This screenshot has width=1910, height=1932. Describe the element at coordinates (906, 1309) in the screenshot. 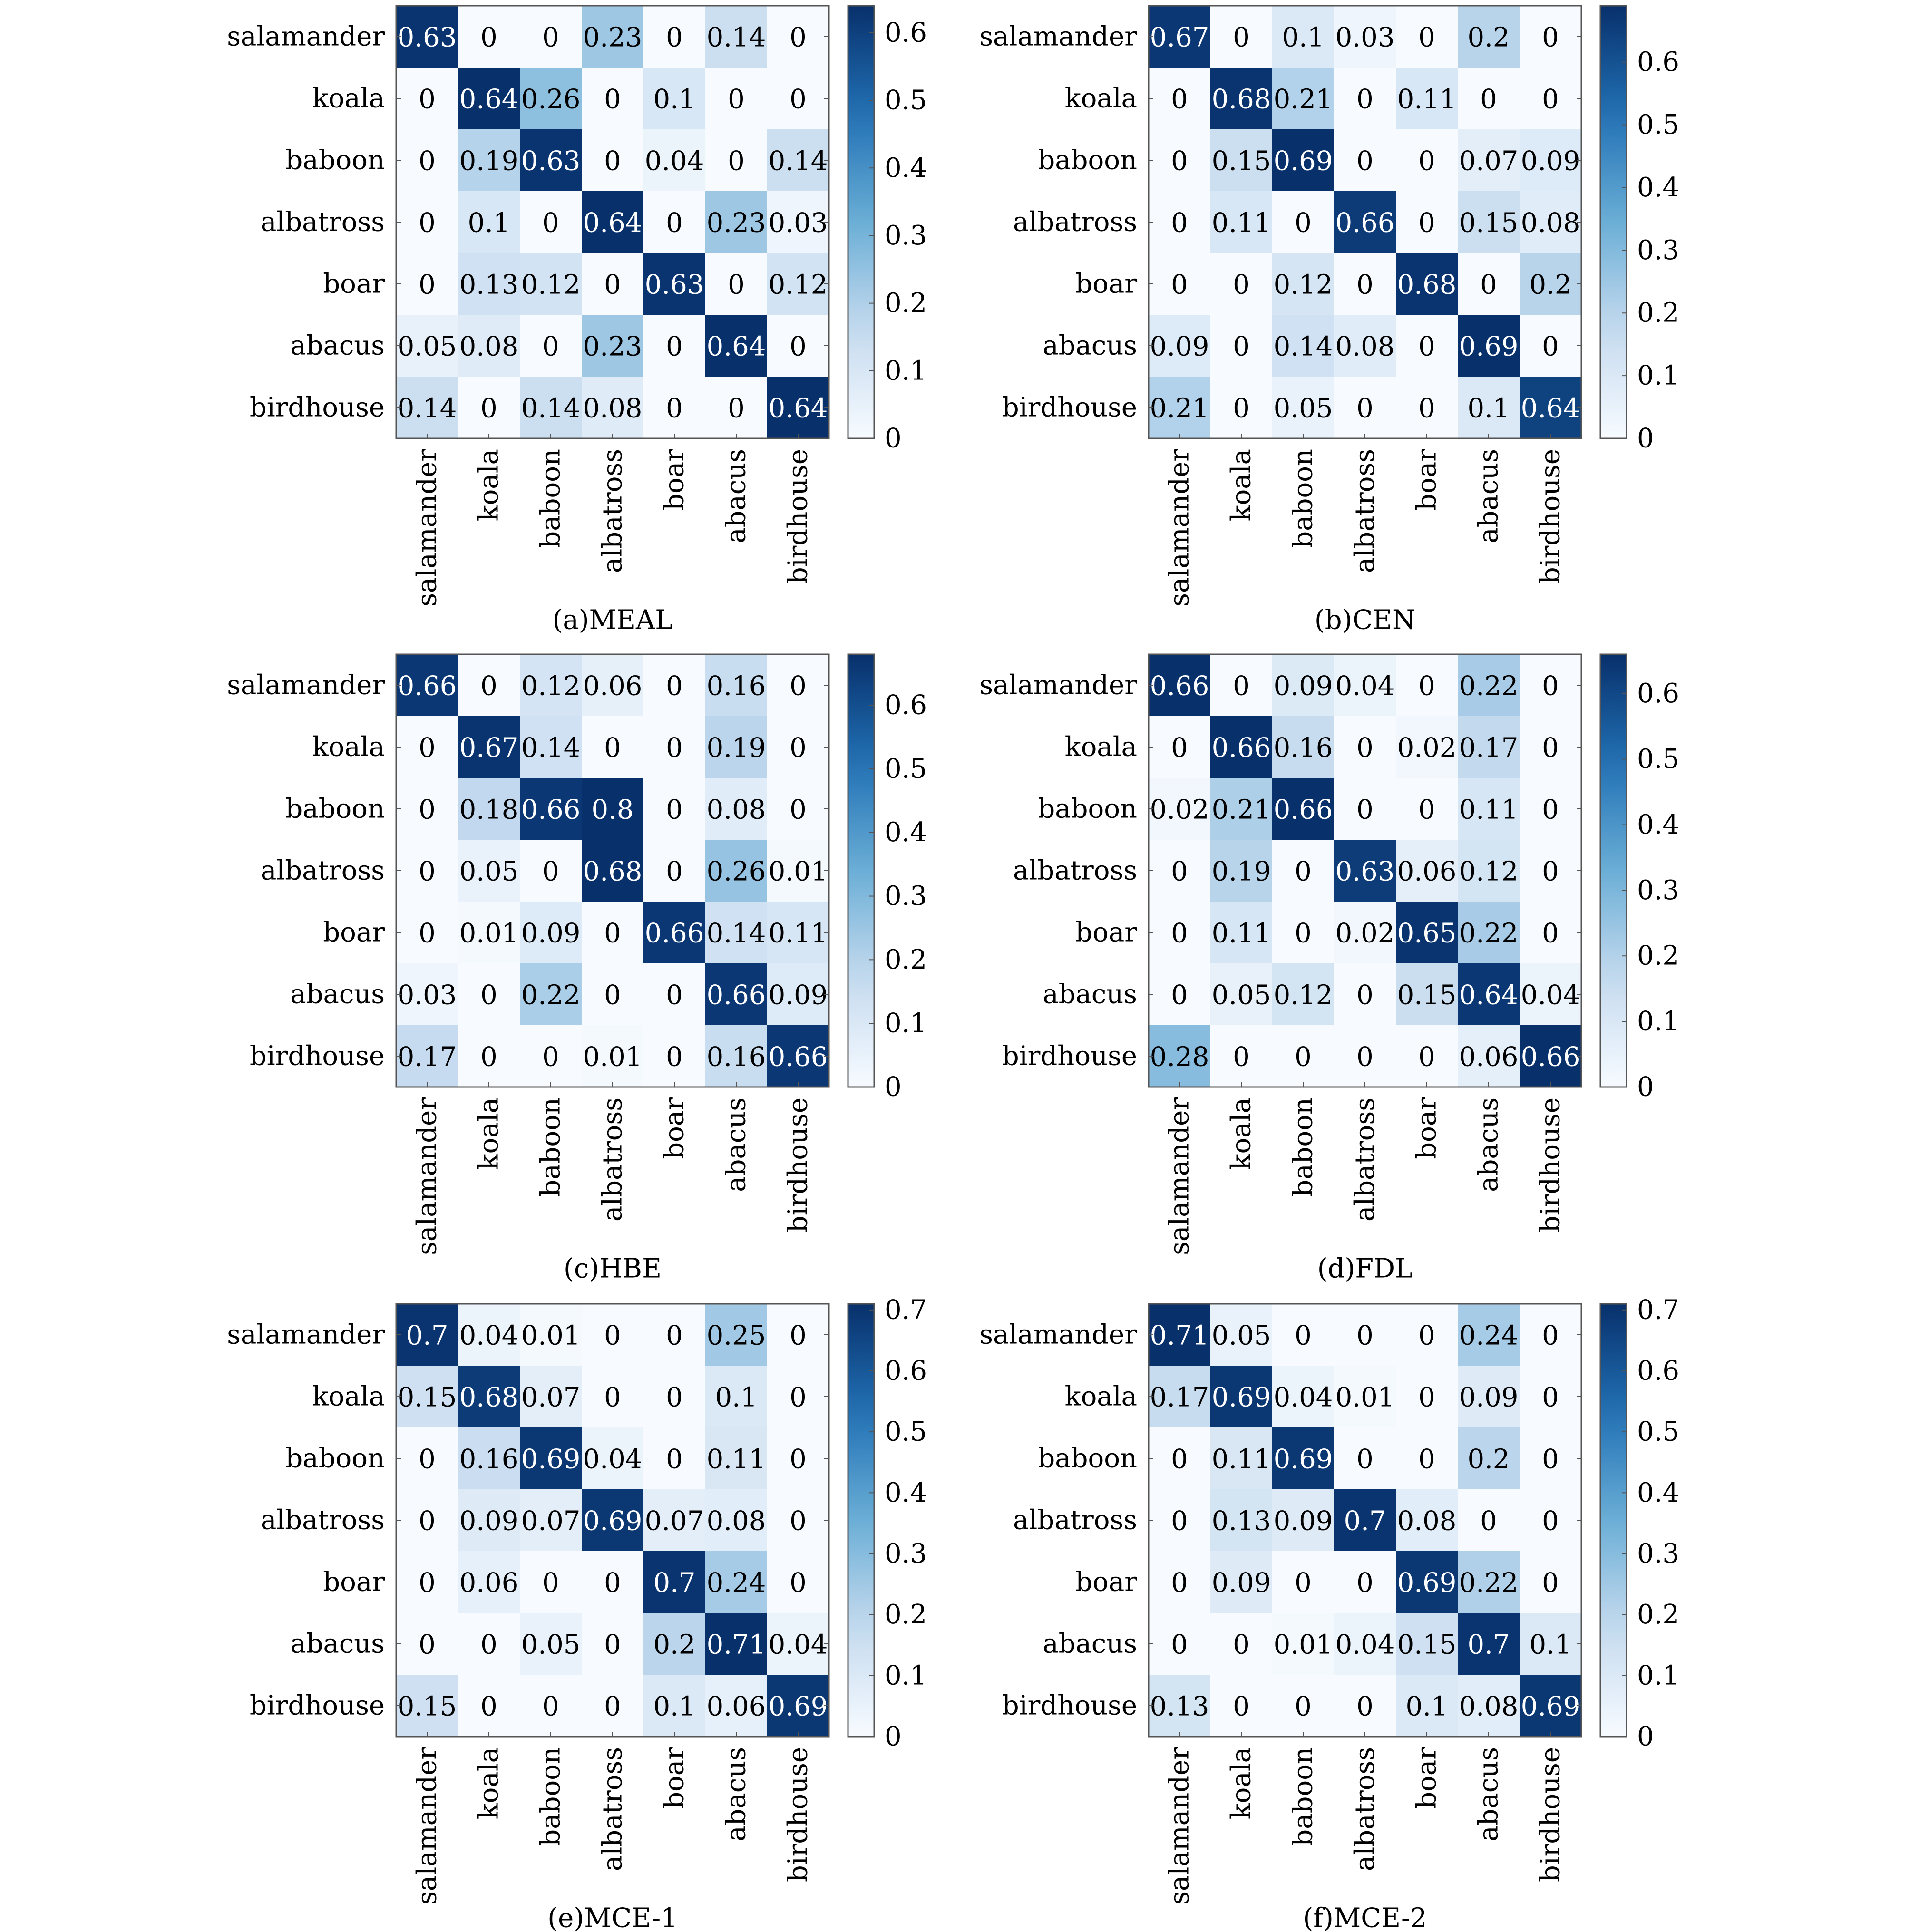

I see `colorbar-tick-label: 0.7` at that location.